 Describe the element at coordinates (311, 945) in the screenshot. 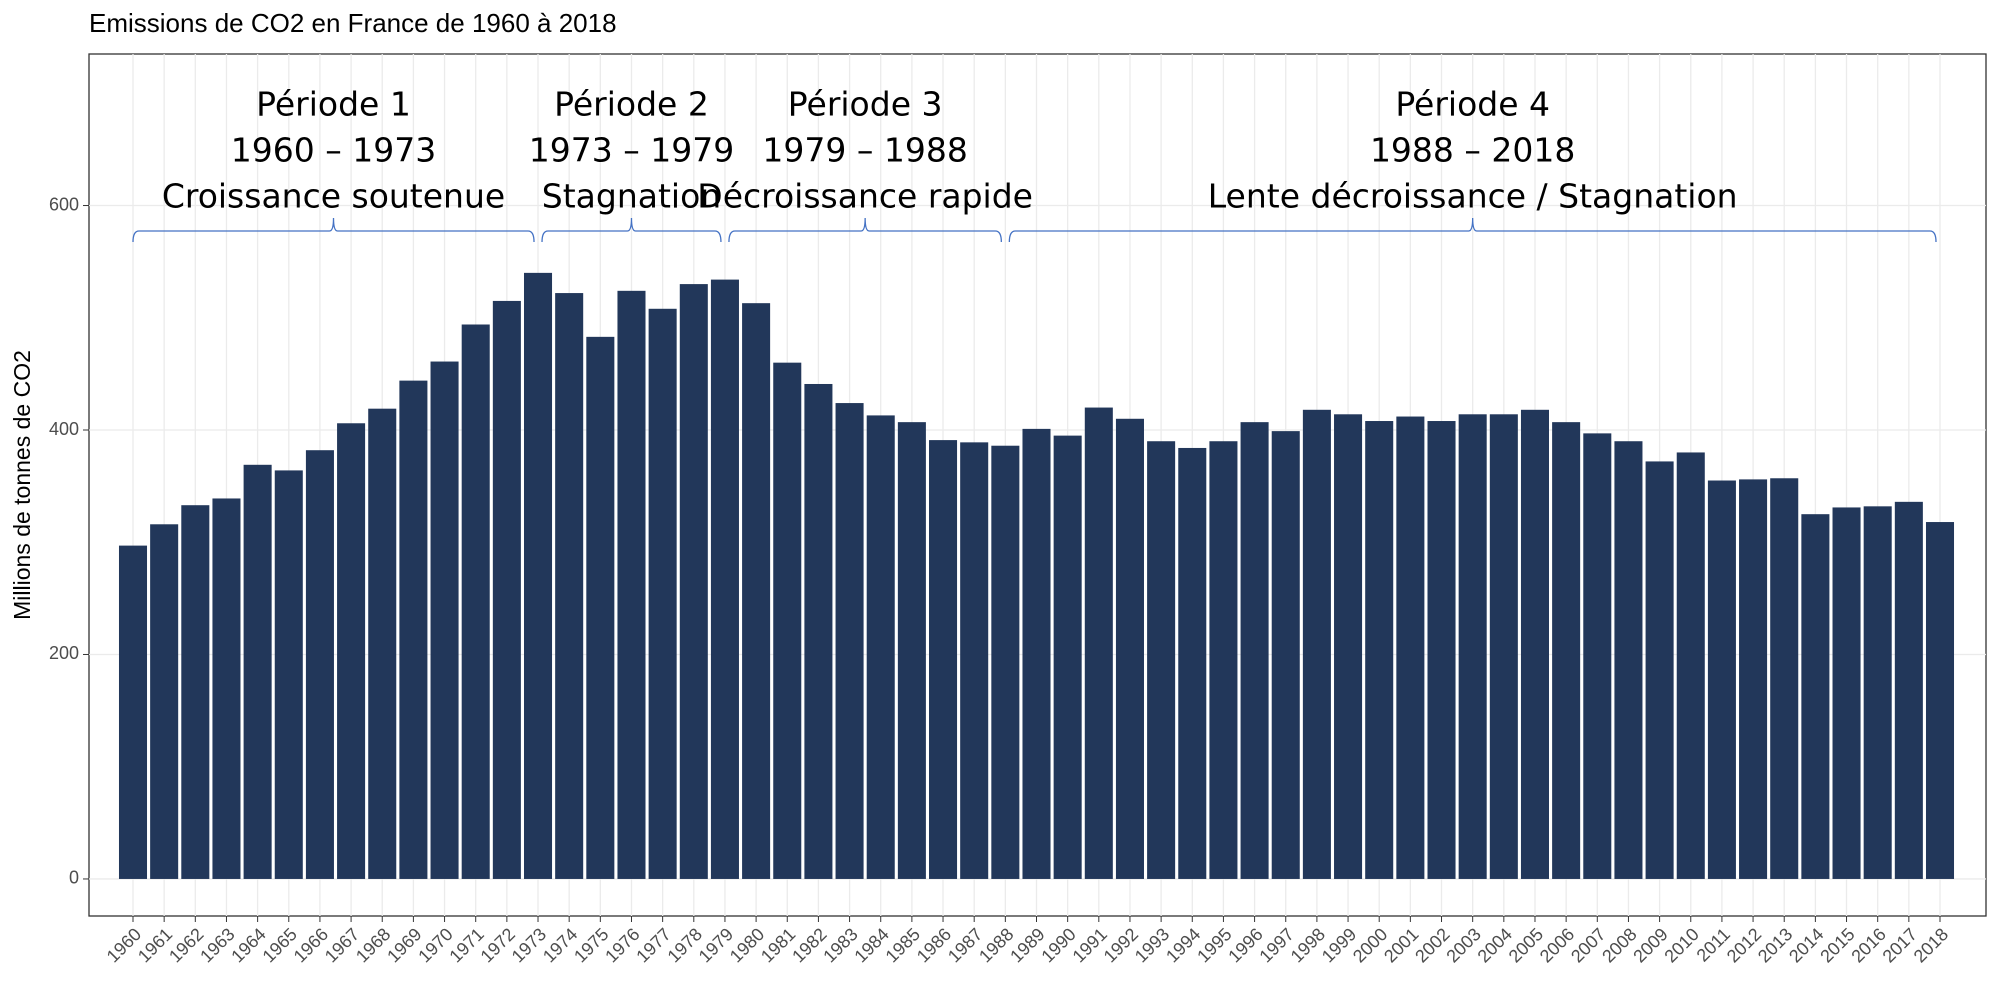

I see `x-tick-label: 1966` at that location.